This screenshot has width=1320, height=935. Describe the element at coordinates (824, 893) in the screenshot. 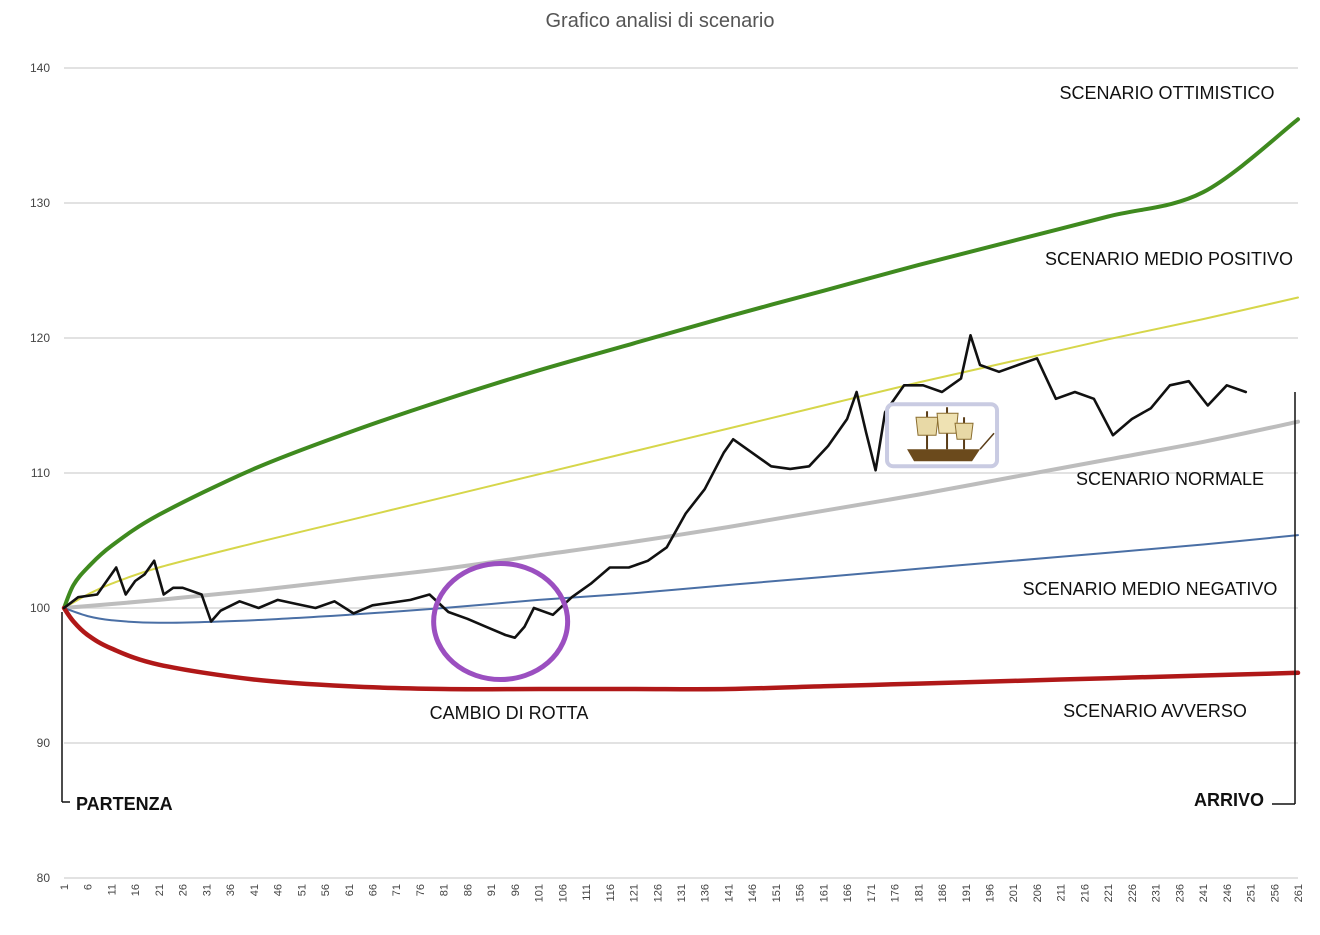

I see `x-tick-label: 161` at that location.